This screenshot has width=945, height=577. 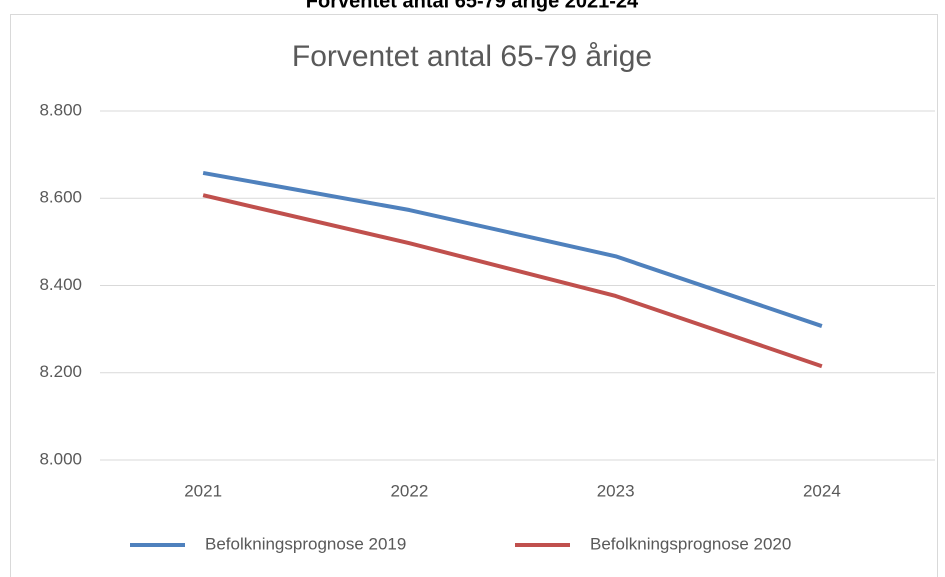 I want to click on x-tick-label: 2021, so click(x=203, y=490).